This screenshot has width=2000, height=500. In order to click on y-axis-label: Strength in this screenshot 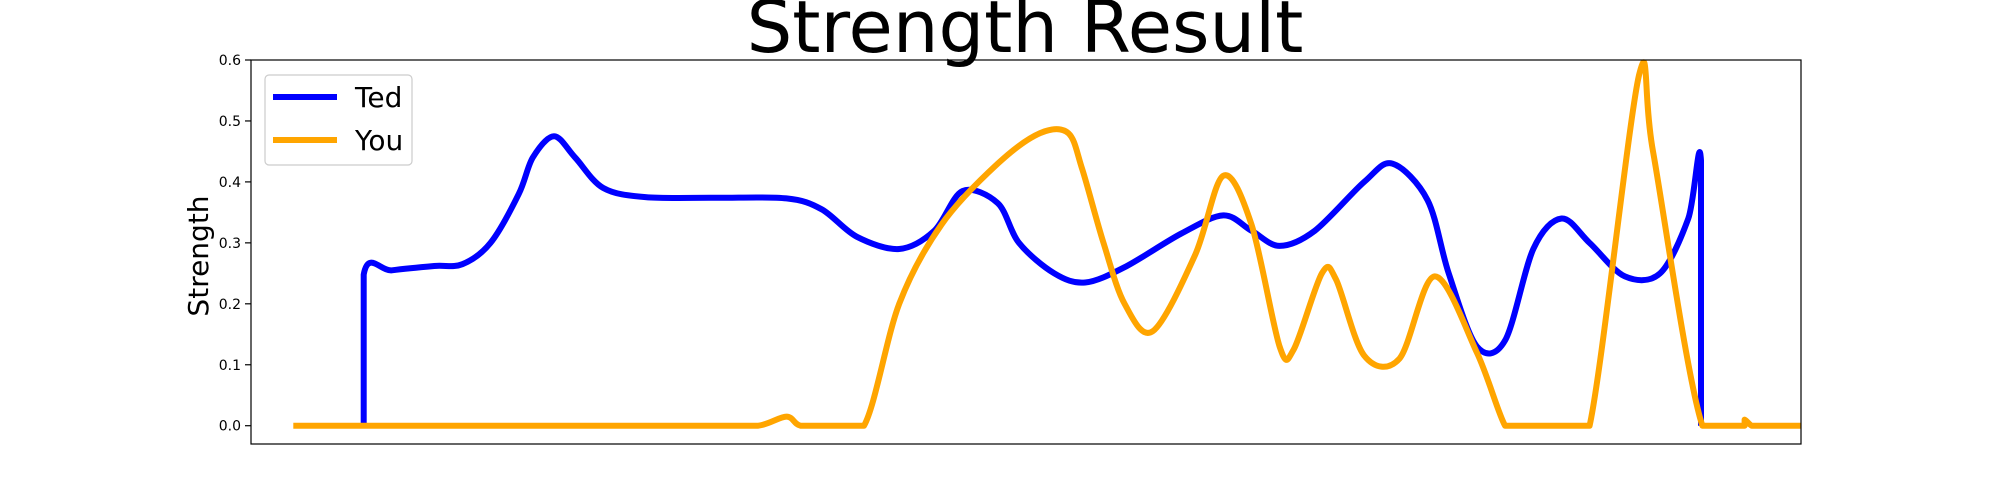, I will do `click(198, 255)`.